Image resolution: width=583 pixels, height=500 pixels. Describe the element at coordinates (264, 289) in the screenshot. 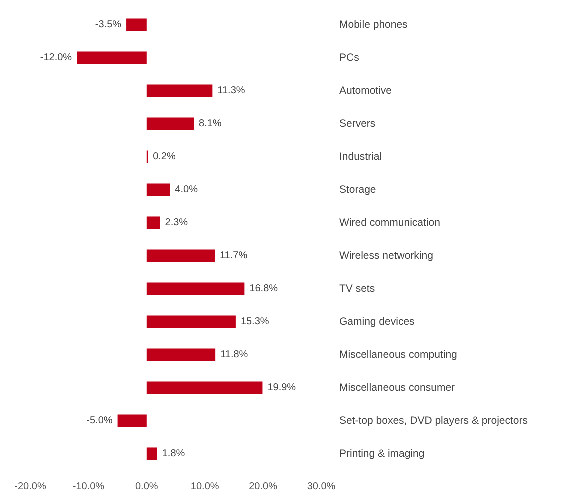

I see `data-label: 16.8%` at that location.